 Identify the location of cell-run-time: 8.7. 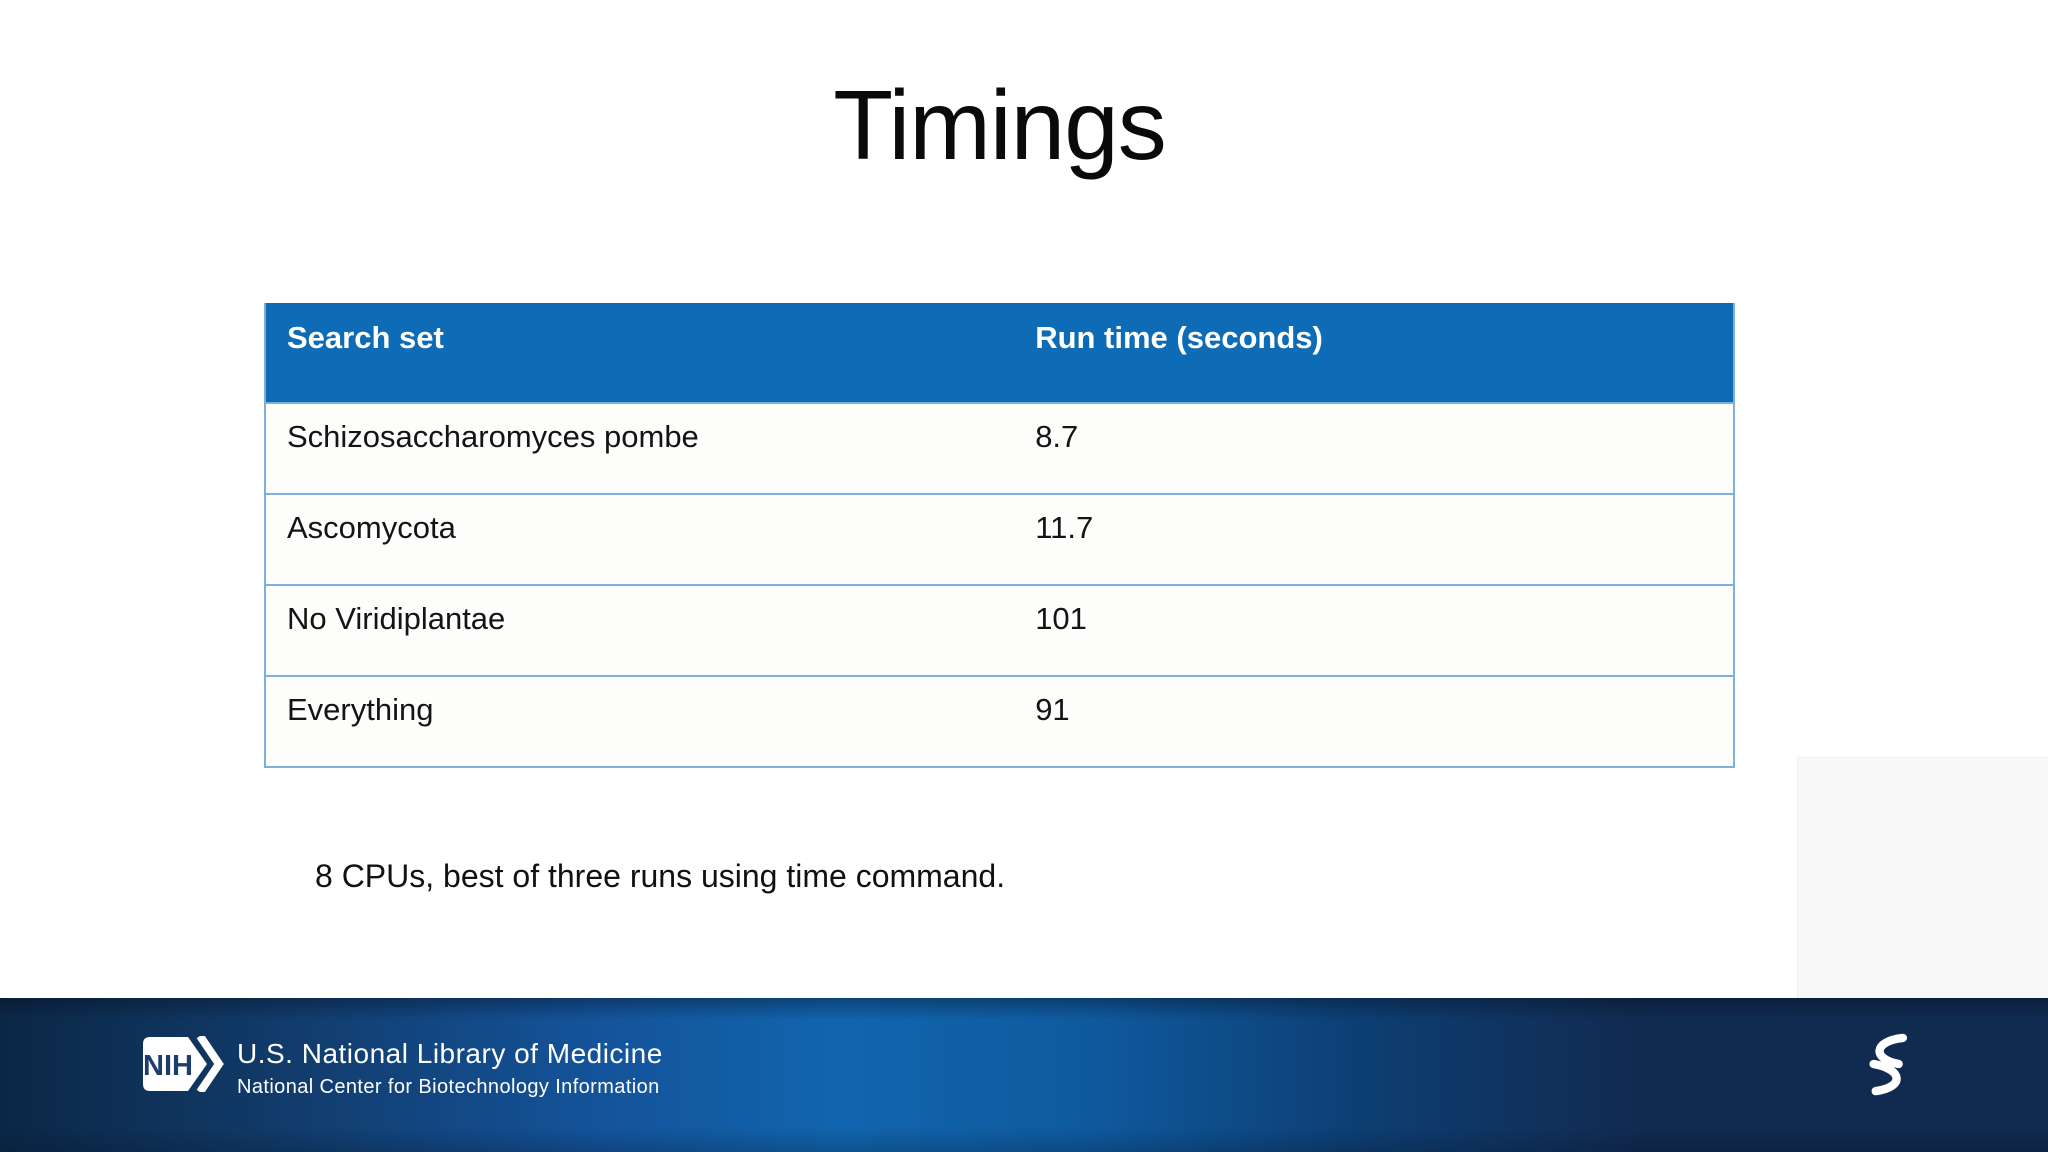
(1374, 448).